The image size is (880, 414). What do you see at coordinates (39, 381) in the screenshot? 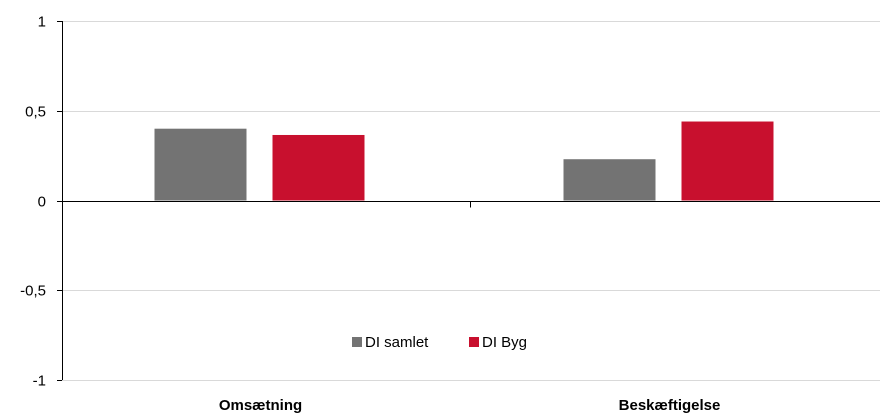
I see `y-tick-label: -1` at bounding box center [39, 381].